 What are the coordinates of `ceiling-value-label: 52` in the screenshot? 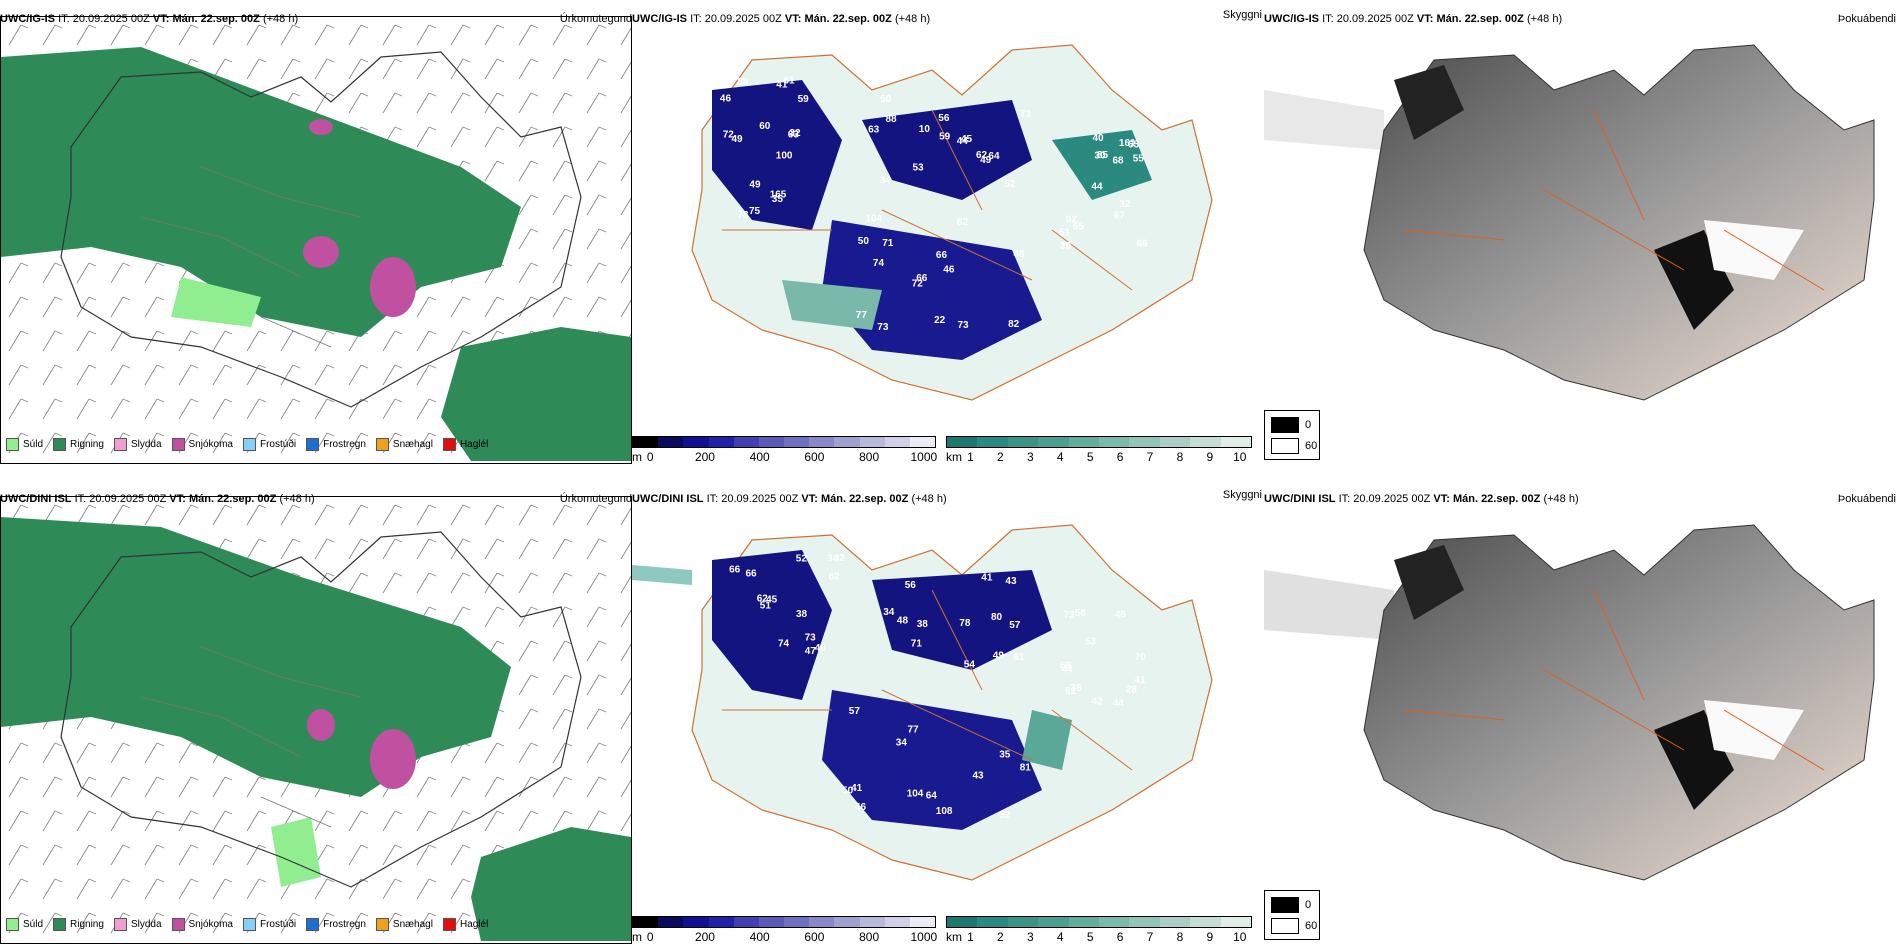 It's located at (1005, 815).